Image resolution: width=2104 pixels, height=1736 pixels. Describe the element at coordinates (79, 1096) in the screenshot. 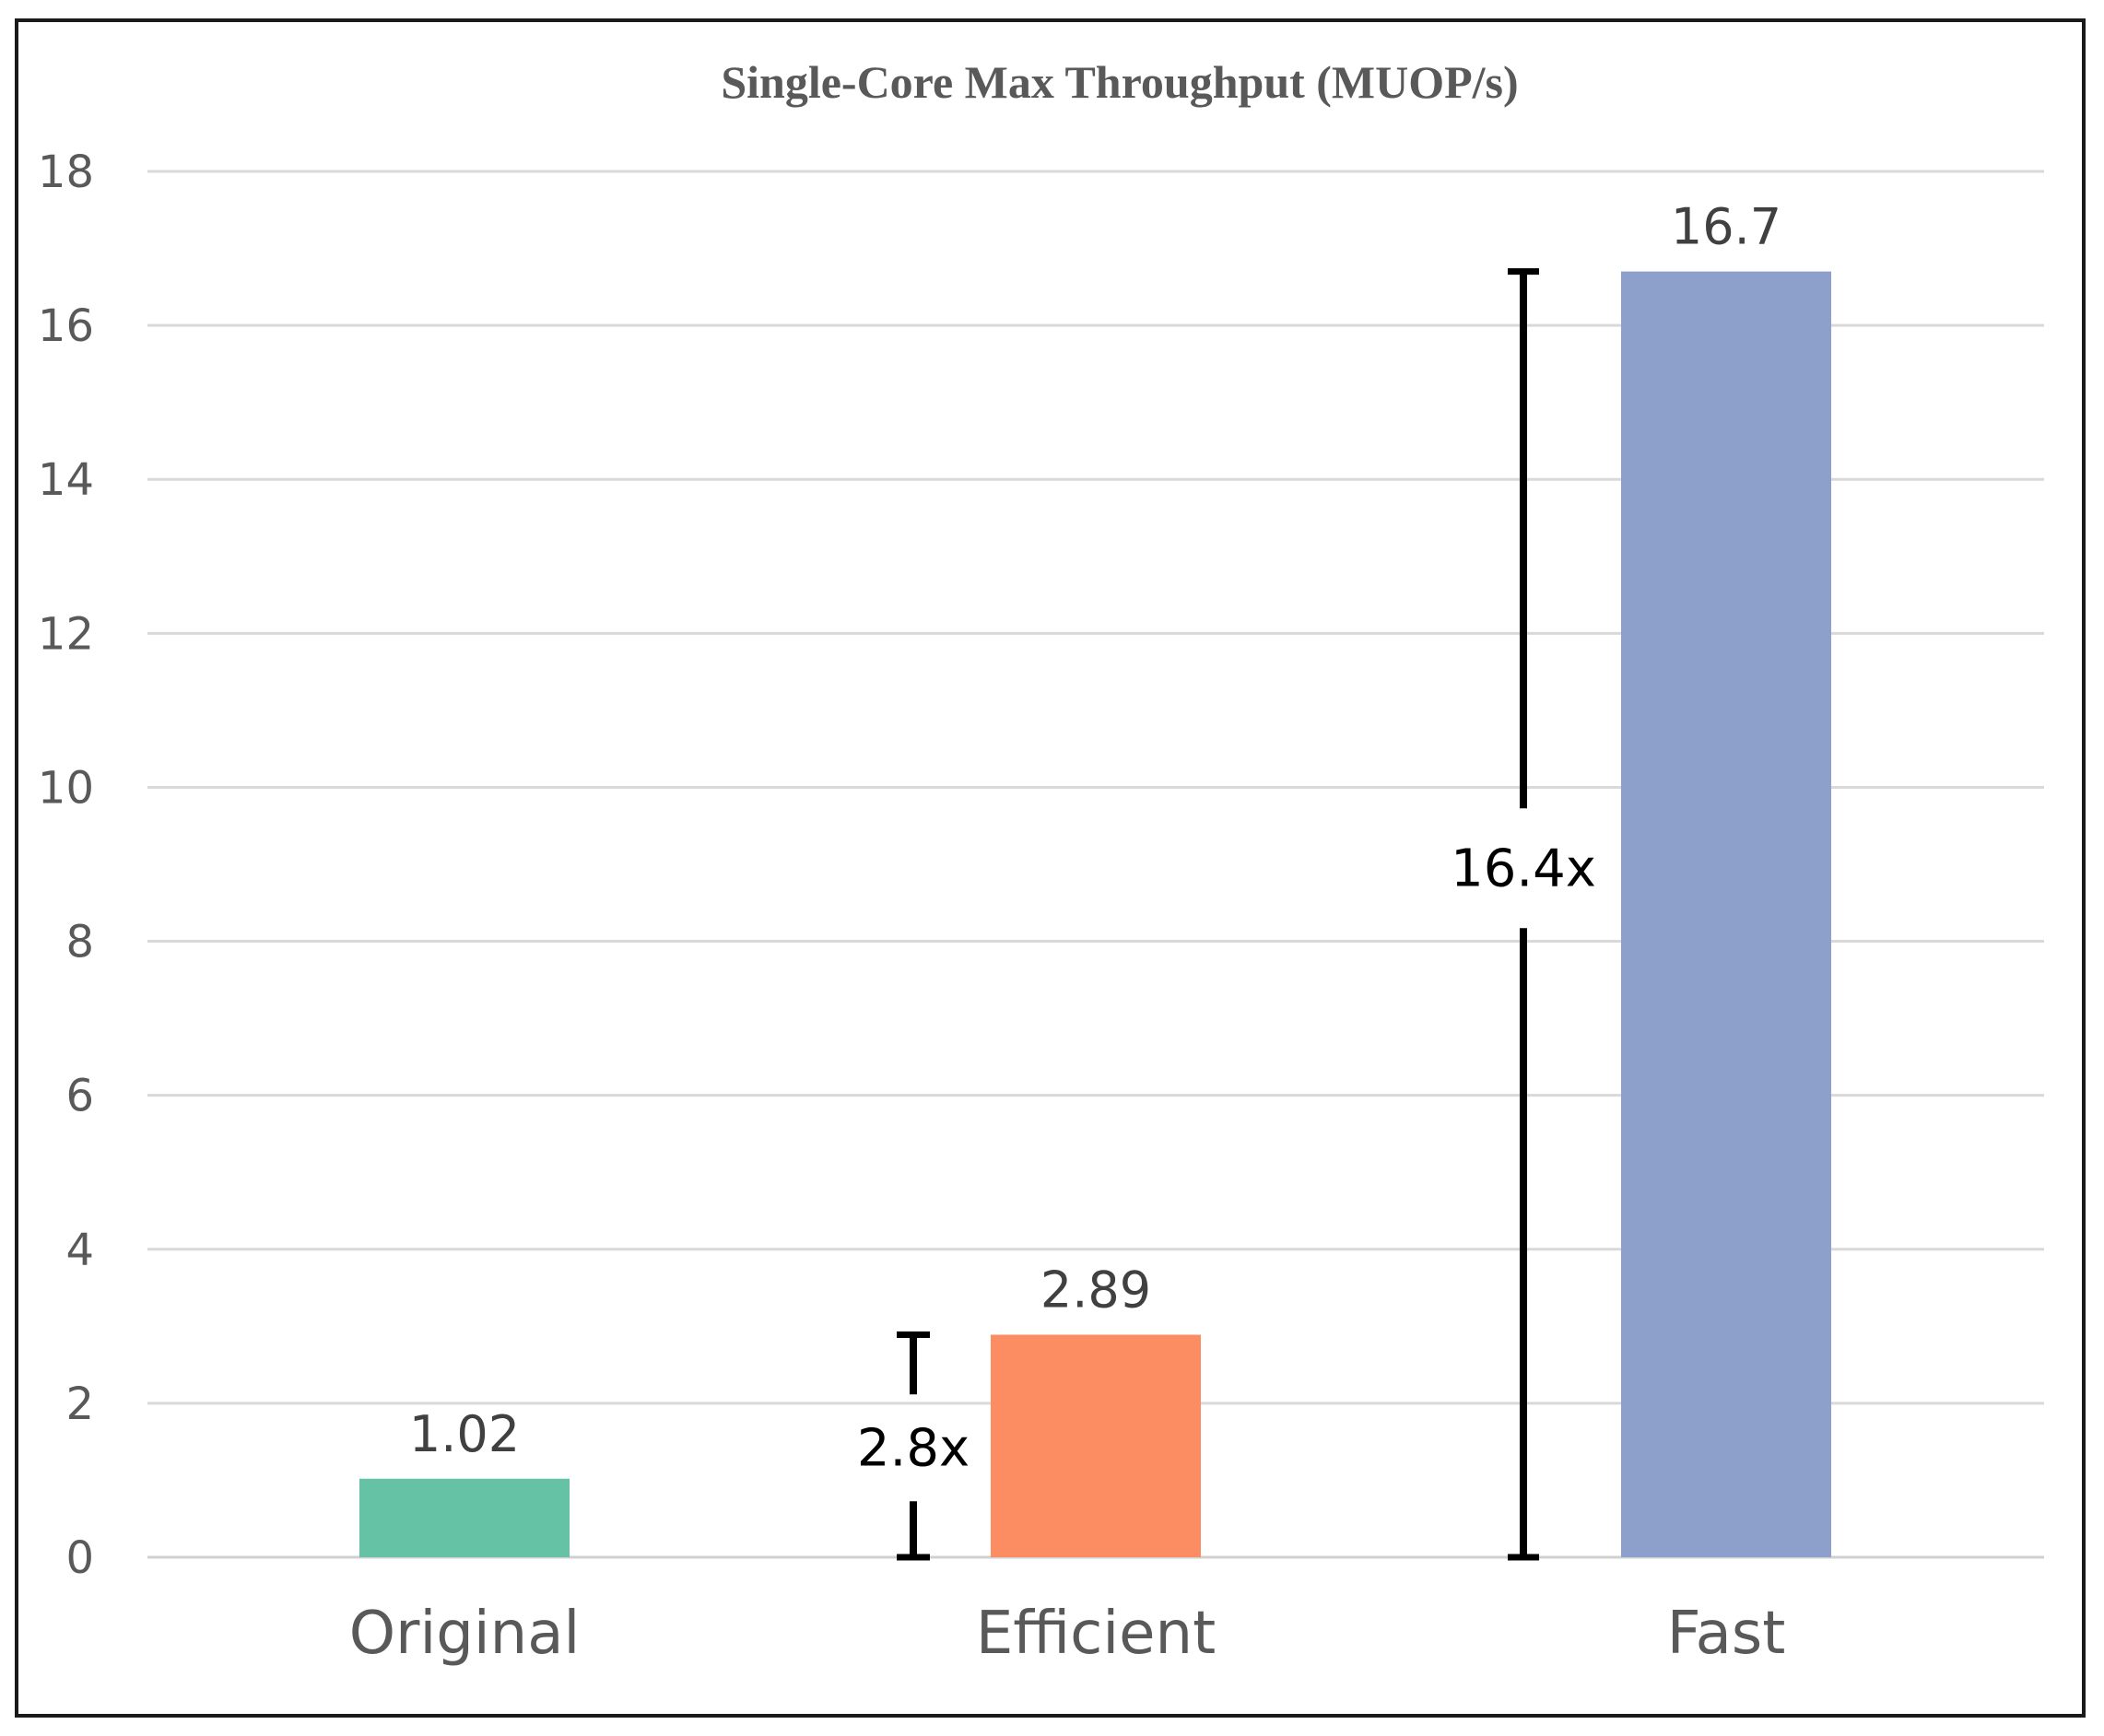

I see `y-tick-label: 6` at that location.